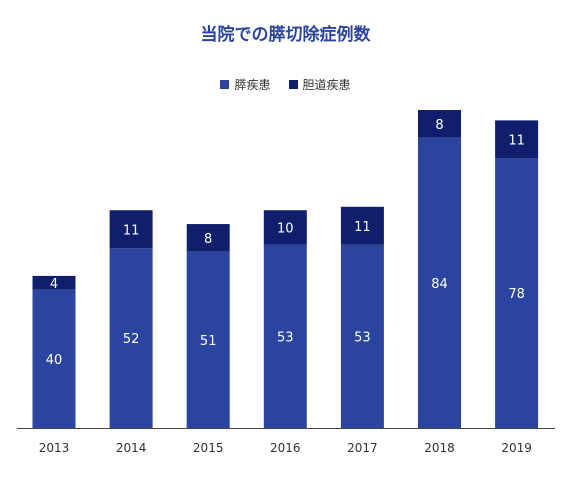  I want to click on chart-title: 当院での膵切除症例数, so click(285, 35).